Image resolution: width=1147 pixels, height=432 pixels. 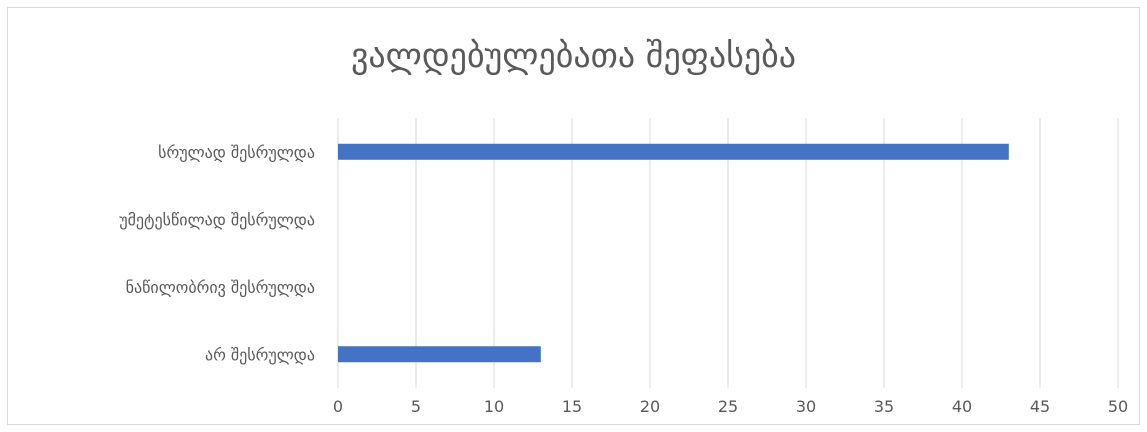 I want to click on category-label: არ შესრულდა, so click(x=260, y=354).